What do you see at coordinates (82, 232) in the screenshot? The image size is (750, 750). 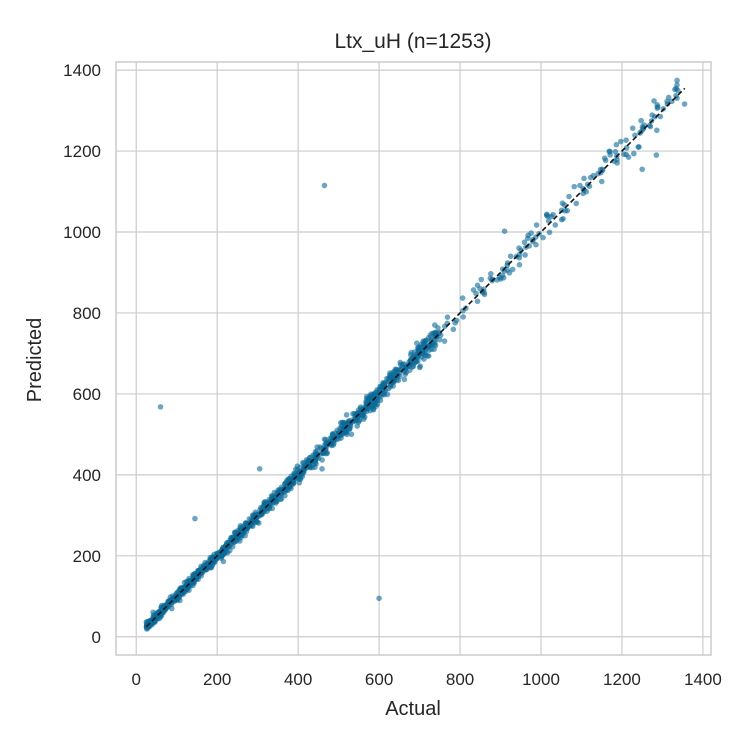 I see `y-tick-label: 1000` at bounding box center [82, 232].